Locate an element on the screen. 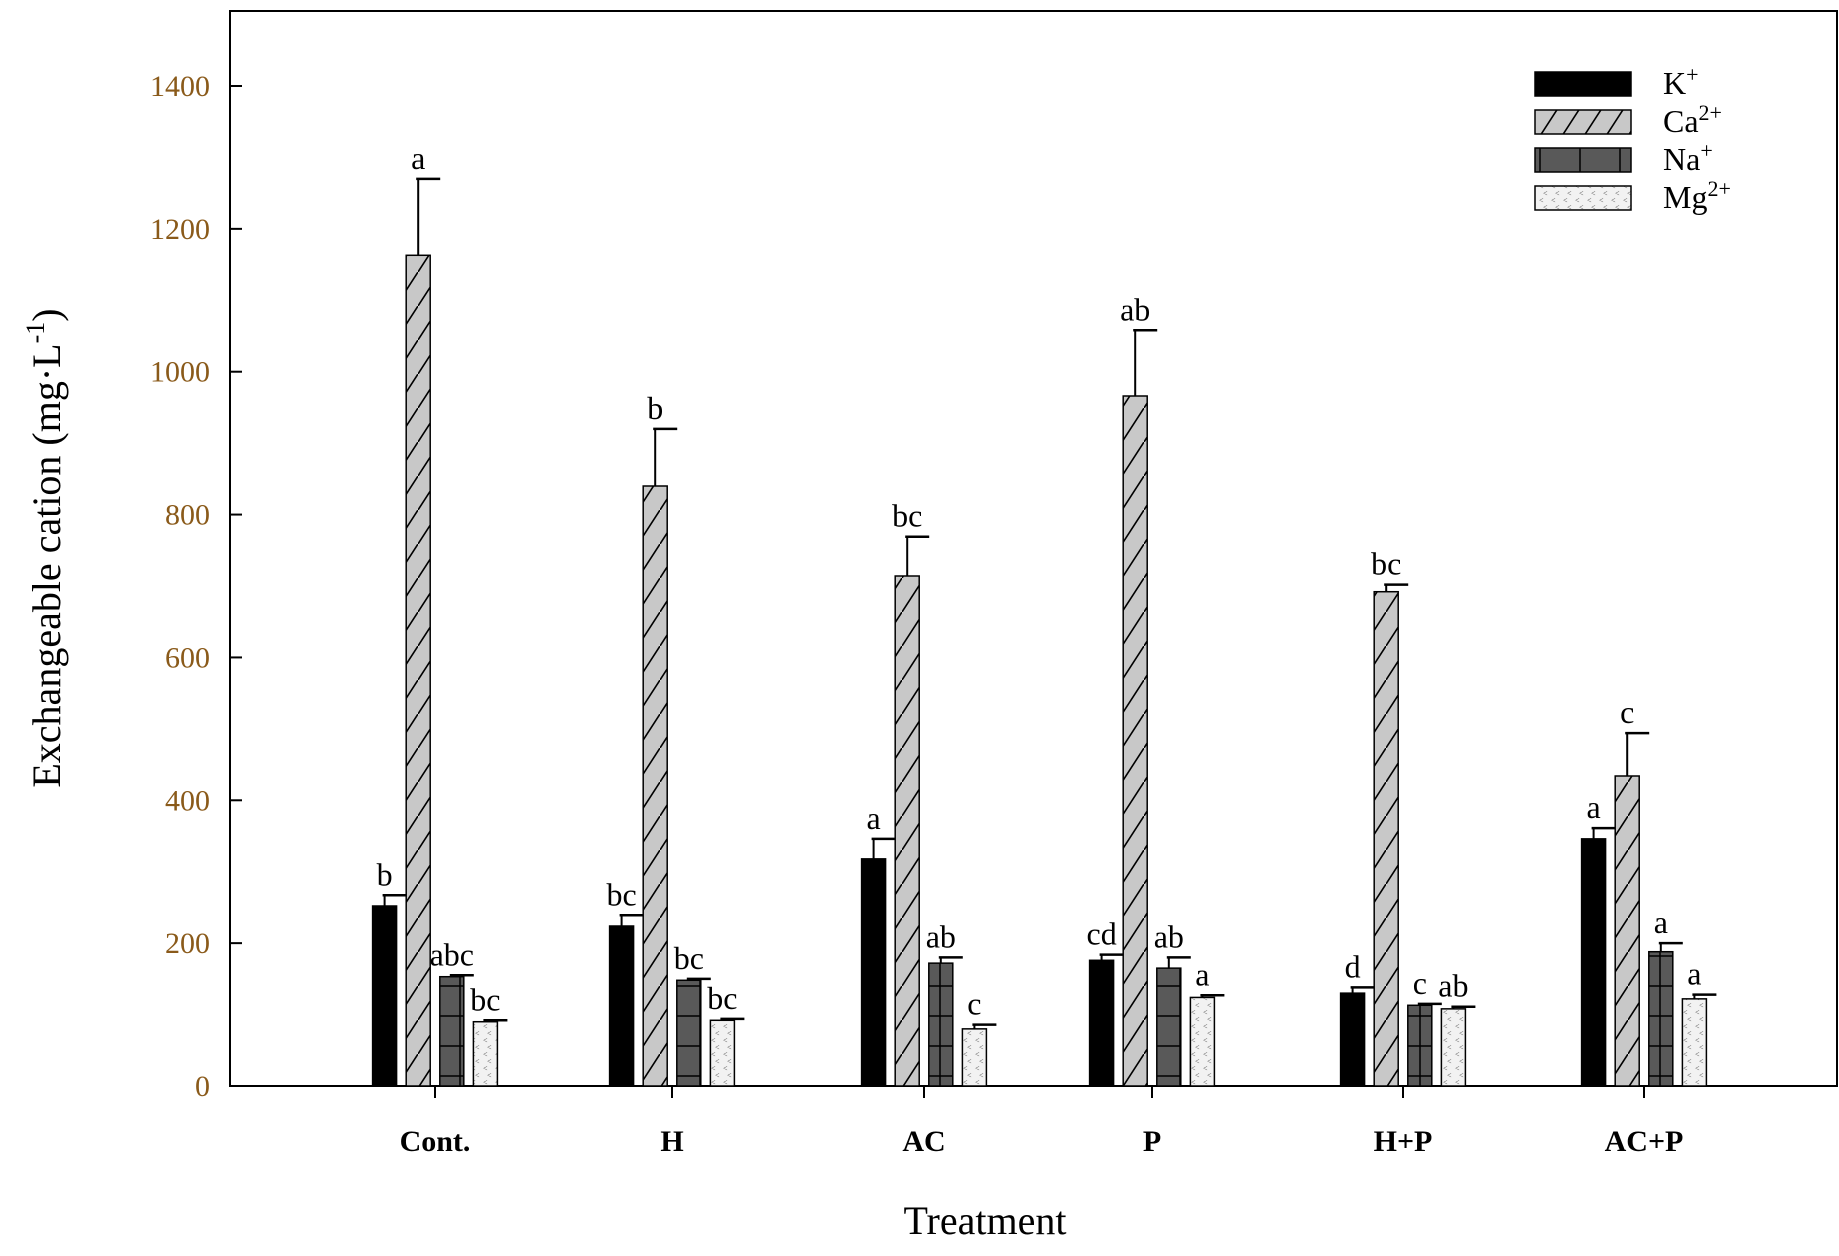 The width and height of the screenshot is (1839, 1256). y-axis-title-main: Exchangeable cation (mg·L is located at coordinates (46, 565).